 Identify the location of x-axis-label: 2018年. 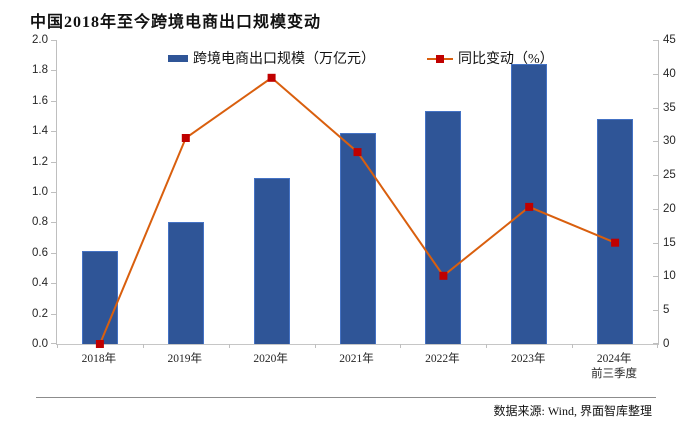
(99, 359).